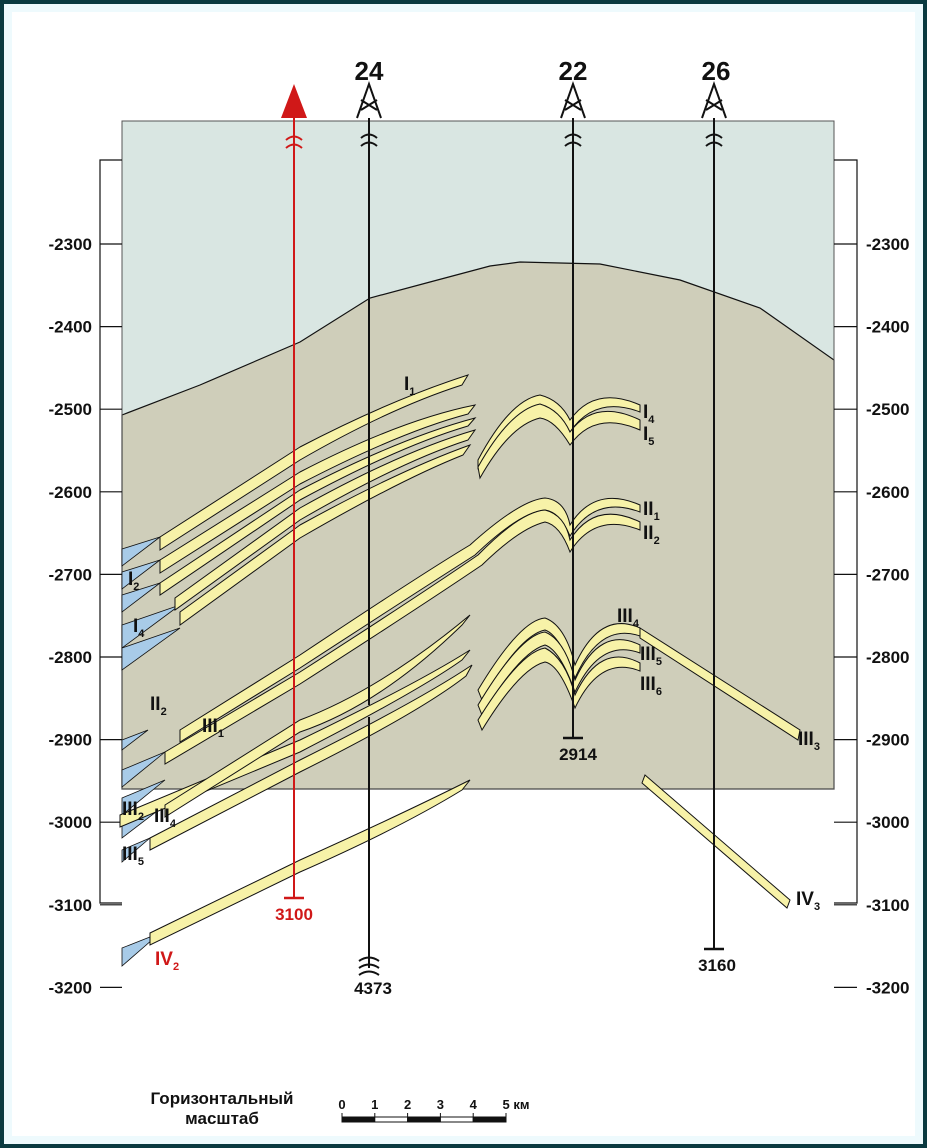 The image size is (927, 1148). Describe the element at coordinates (151, 751) in the screenshot. I see `oil-saturated-zones` at that location.